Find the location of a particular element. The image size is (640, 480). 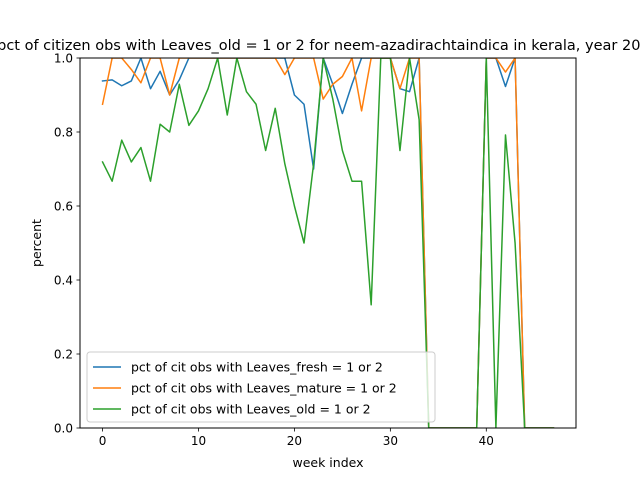

y-axis-label: percent is located at coordinates (36, 243).